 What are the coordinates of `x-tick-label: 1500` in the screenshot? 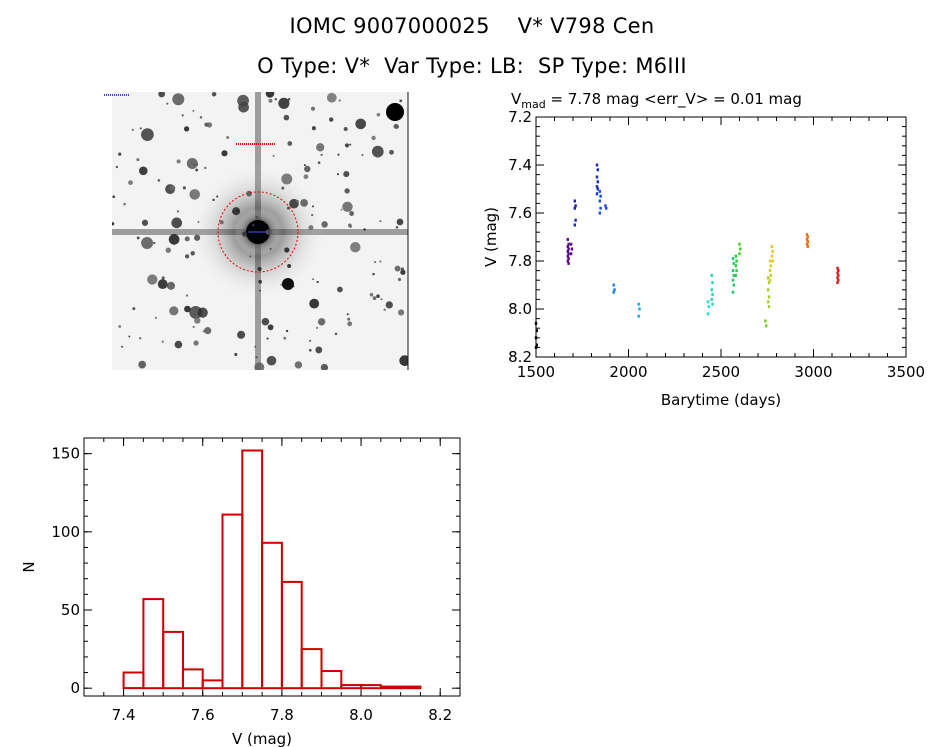 It's located at (536, 372).